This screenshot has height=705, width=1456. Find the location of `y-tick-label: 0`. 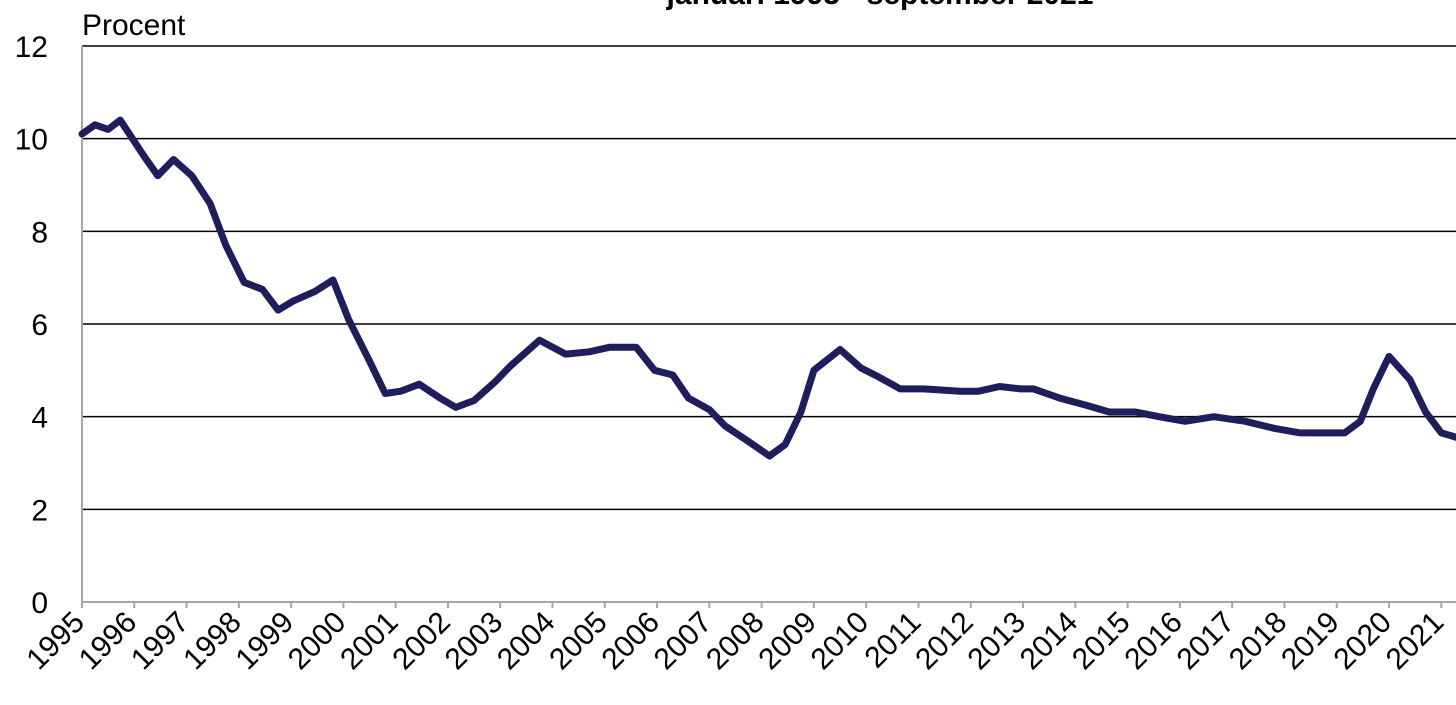

y-tick-label: 0 is located at coordinates (39, 603).